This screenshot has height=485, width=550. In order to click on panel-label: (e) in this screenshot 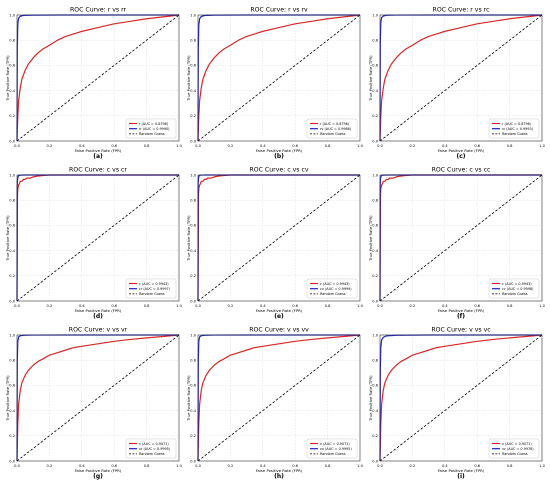, I will do `click(279, 316)`.